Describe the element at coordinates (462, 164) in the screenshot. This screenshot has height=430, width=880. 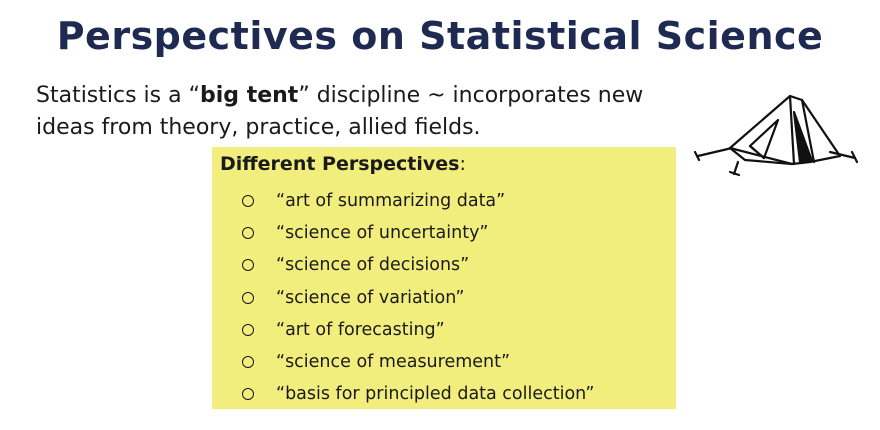
I see `panel-heading-colon: :` at that location.